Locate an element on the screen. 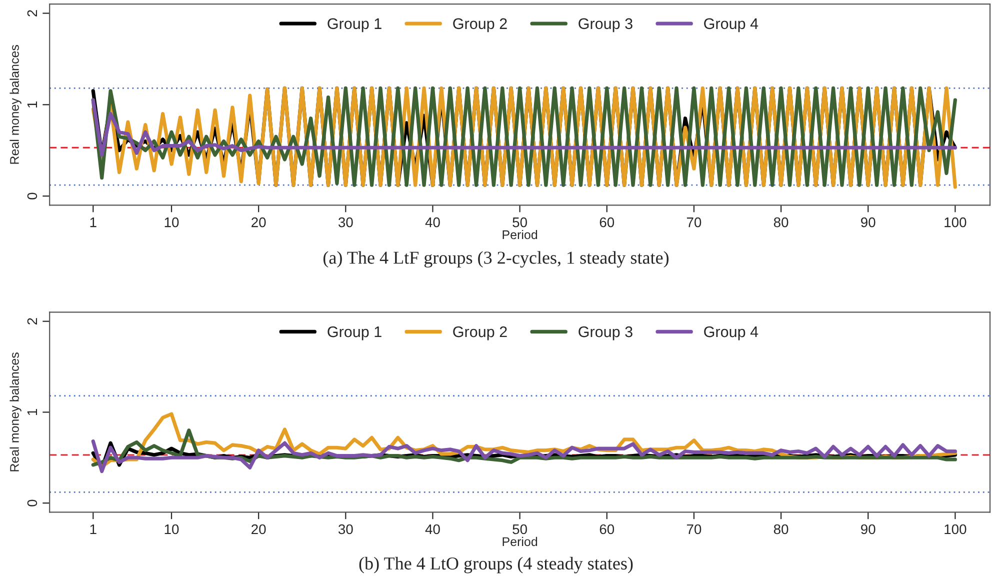 The width and height of the screenshot is (992, 588). text: (b) The 4 LtO groups (4 steady states) is located at coordinates (496, 565).